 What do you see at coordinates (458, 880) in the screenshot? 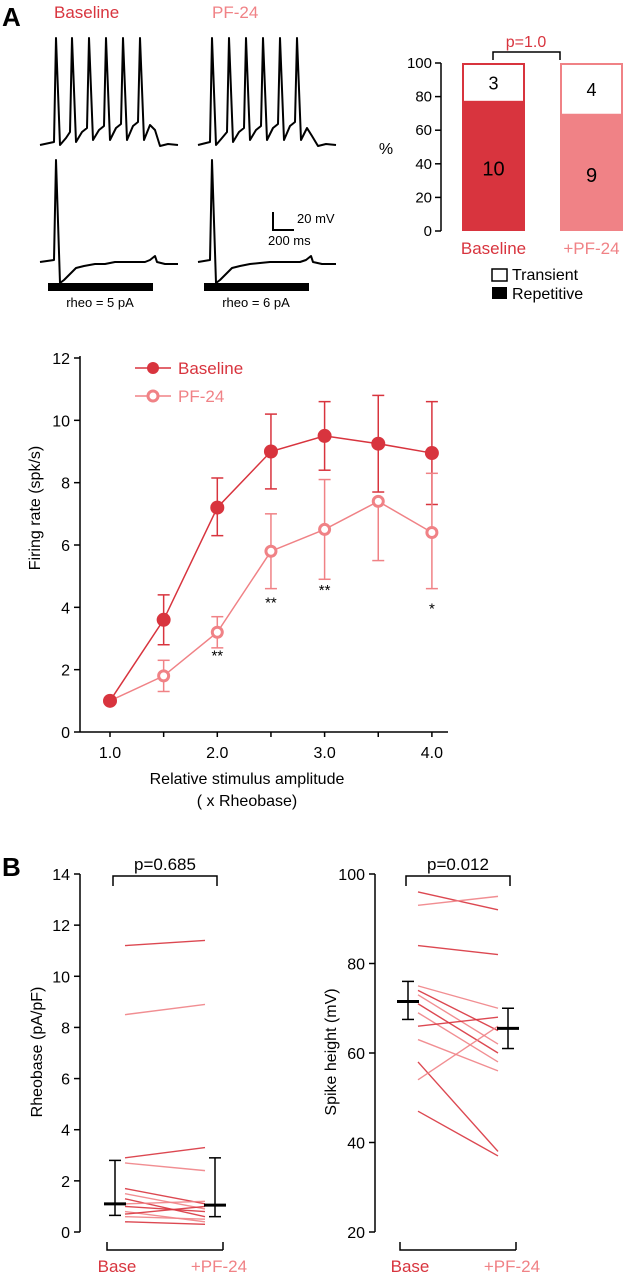
I see `spike-pvalue-bracket` at bounding box center [458, 880].